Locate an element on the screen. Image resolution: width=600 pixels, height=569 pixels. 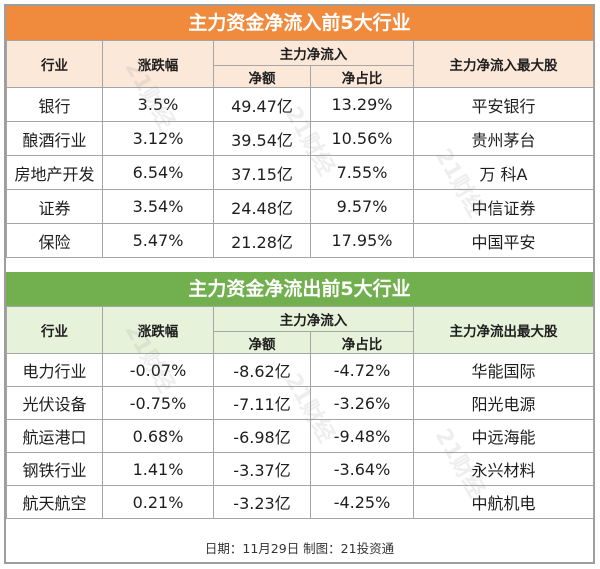
amount-cell: 24.48亿 is located at coordinates (262, 206).